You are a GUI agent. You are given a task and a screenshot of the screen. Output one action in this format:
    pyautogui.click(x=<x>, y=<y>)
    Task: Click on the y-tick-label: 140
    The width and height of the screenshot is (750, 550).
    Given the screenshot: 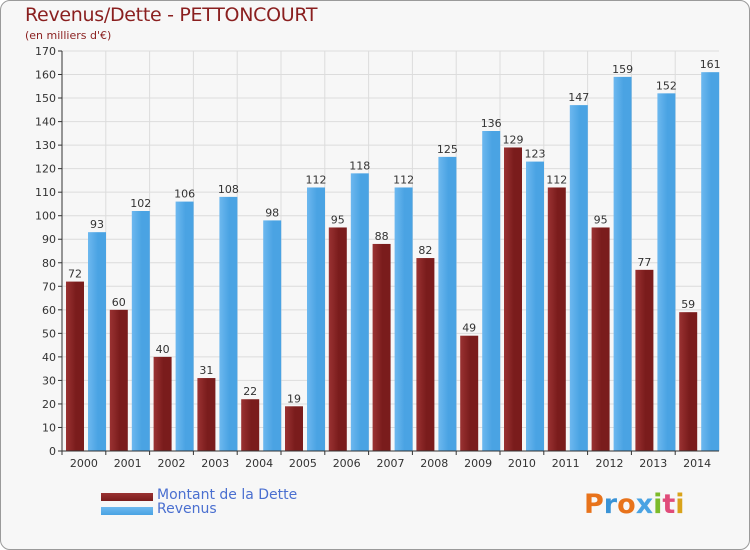 What is the action you would take?
    pyautogui.click(x=45, y=122)
    